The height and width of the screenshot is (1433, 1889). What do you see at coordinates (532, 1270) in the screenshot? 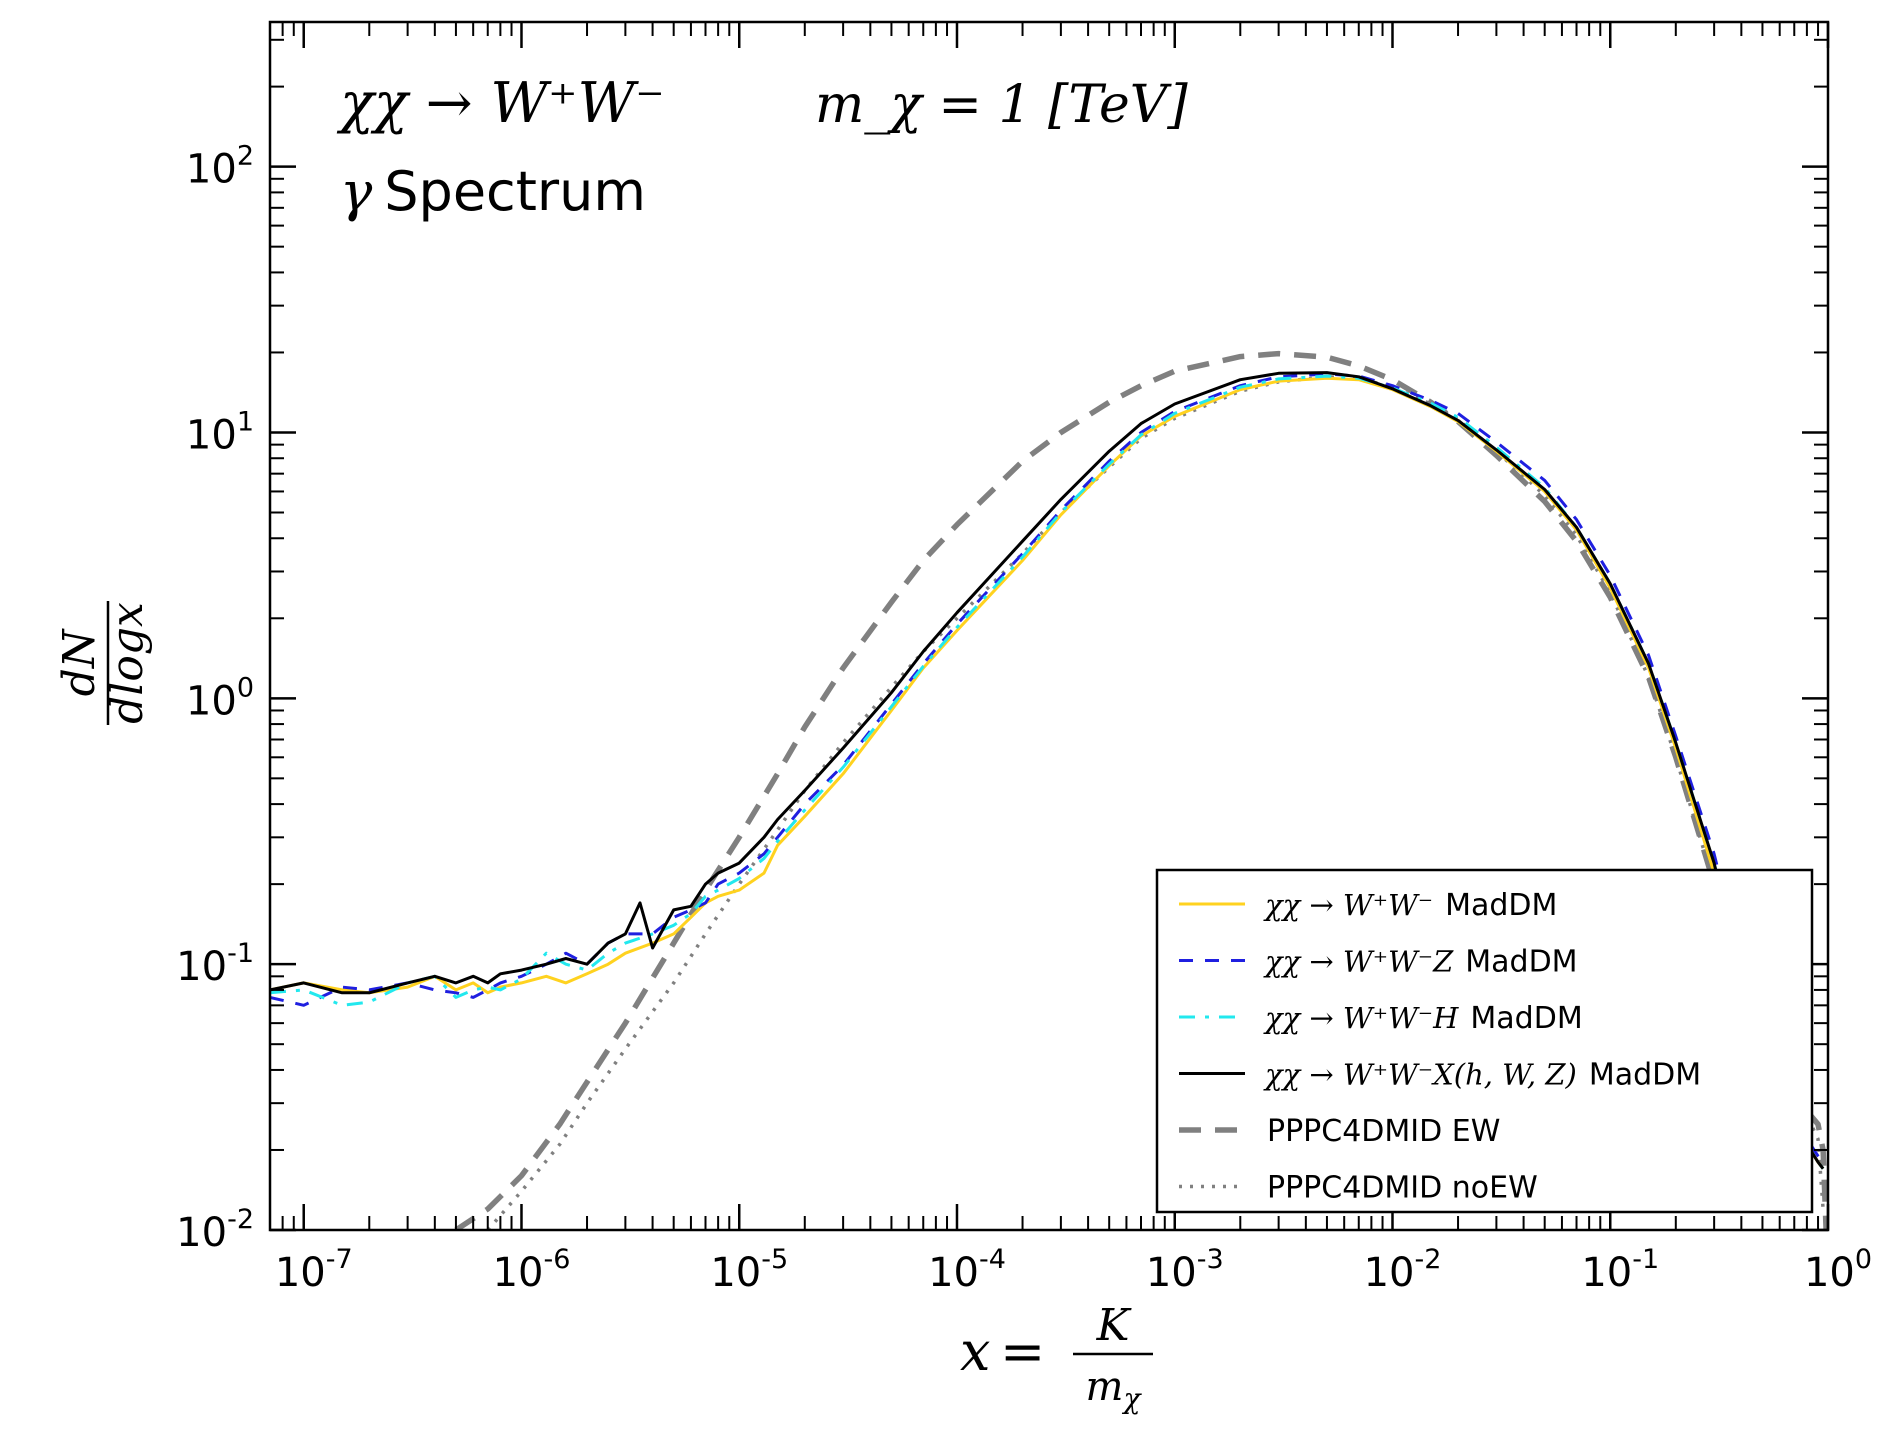
I see `x-tick-label: 10⁻⁶` at bounding box center [532, 1270].